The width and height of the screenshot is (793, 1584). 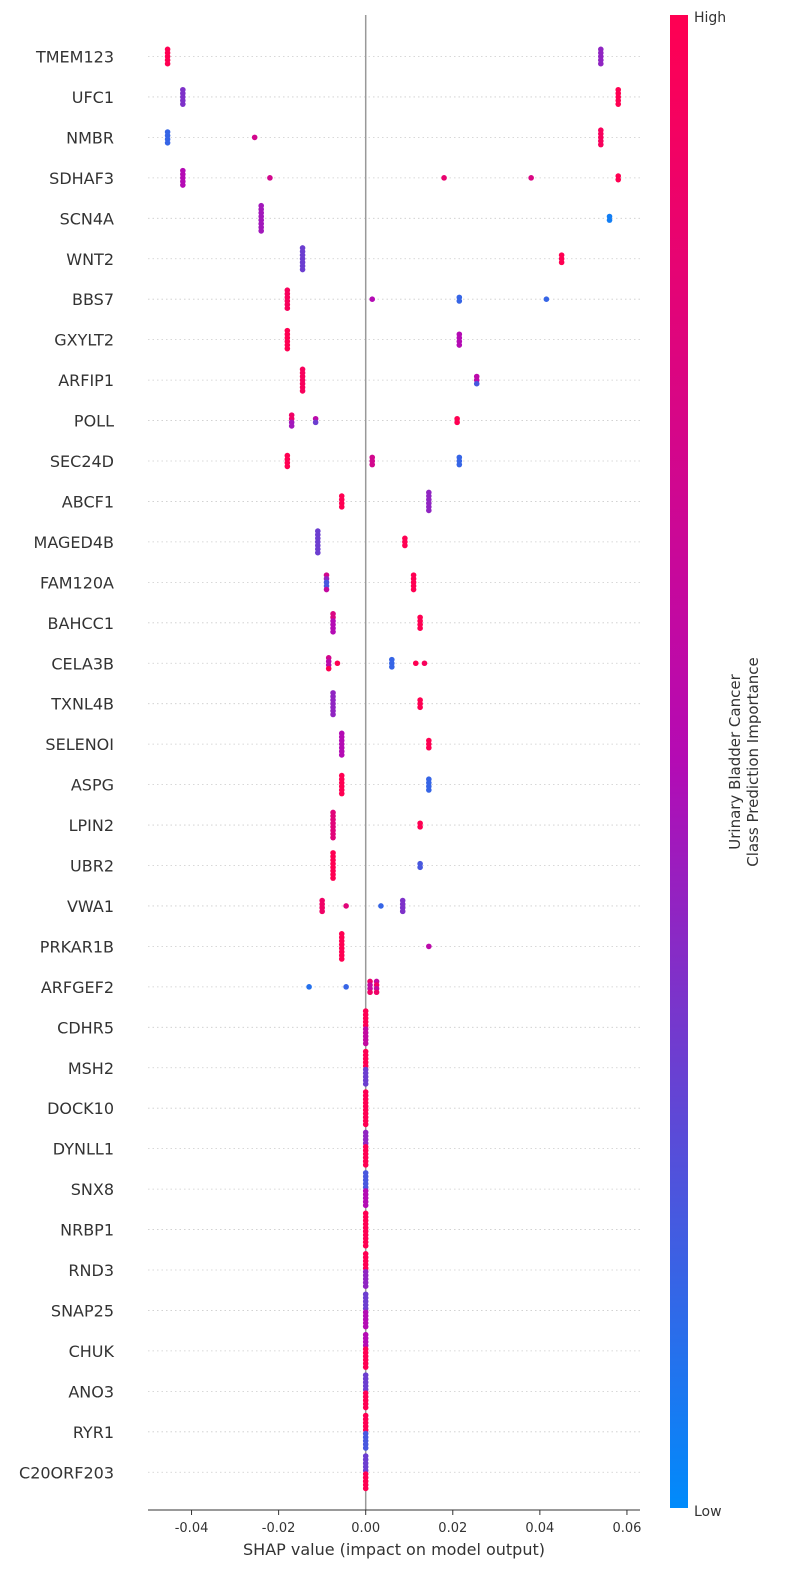 What do you see at coordinates (91, 1391) in the screenshot?
I see `feature-label: ANO3` at bounding box center [91, 1391].